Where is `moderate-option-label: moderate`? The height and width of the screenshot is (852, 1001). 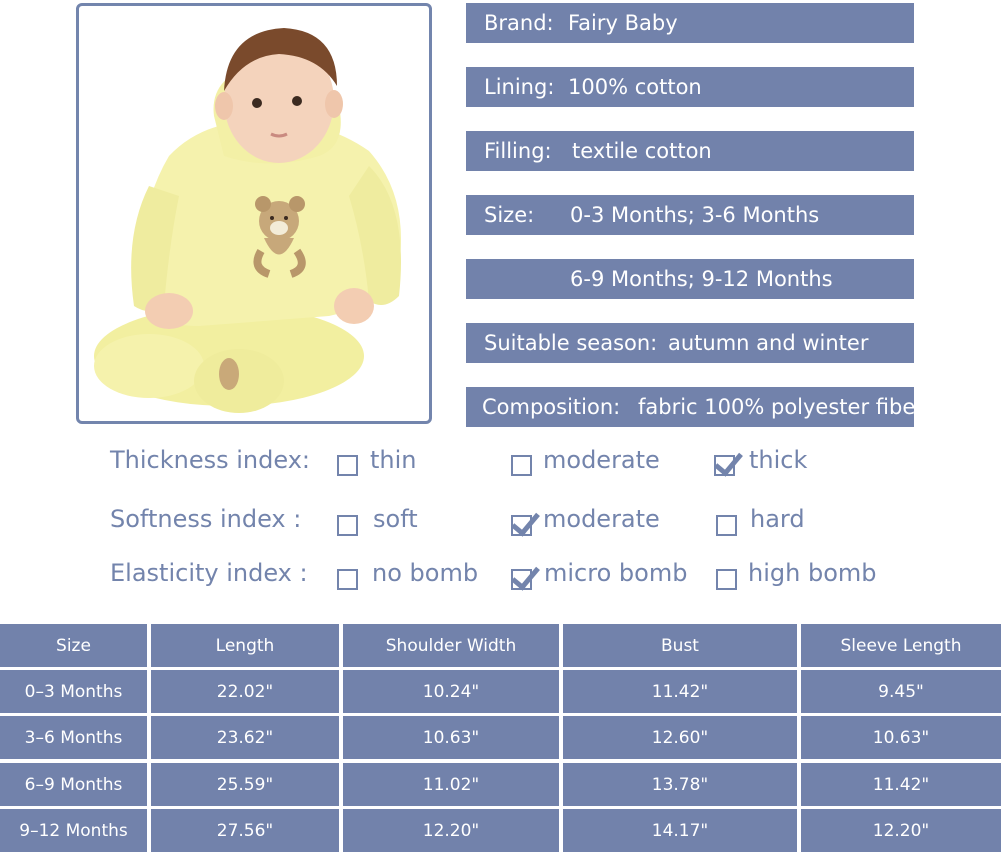 moderate-option-label: moderate is located at coordinates (601, 460).